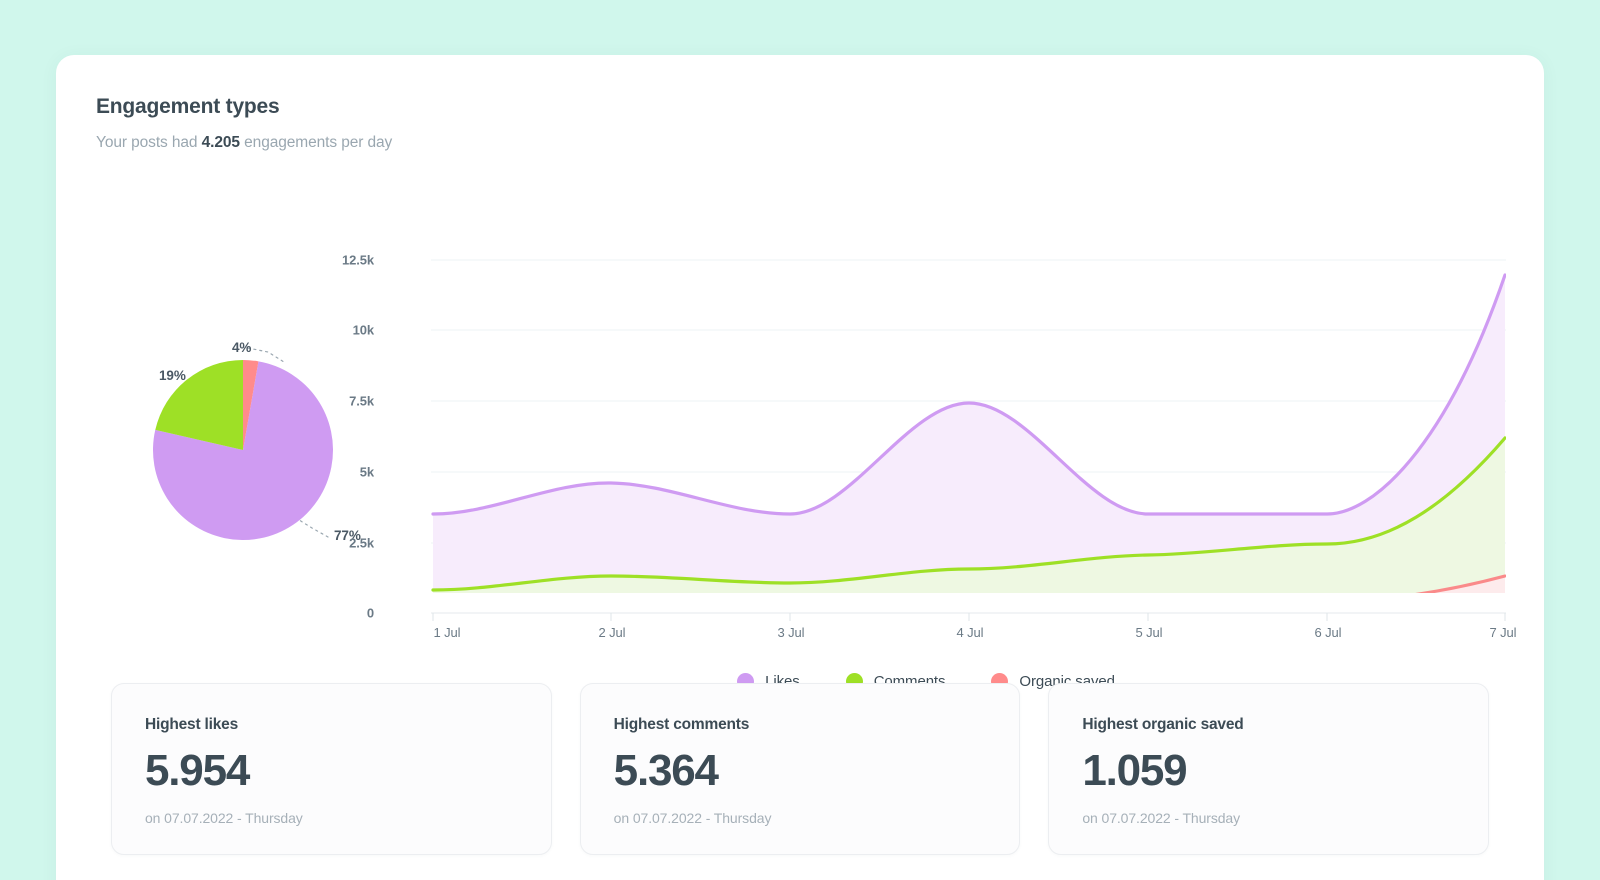 The image size is (1600, 880). I want to click on engagement-pie-chart: 4% 19% 77%, so click(241, 440).